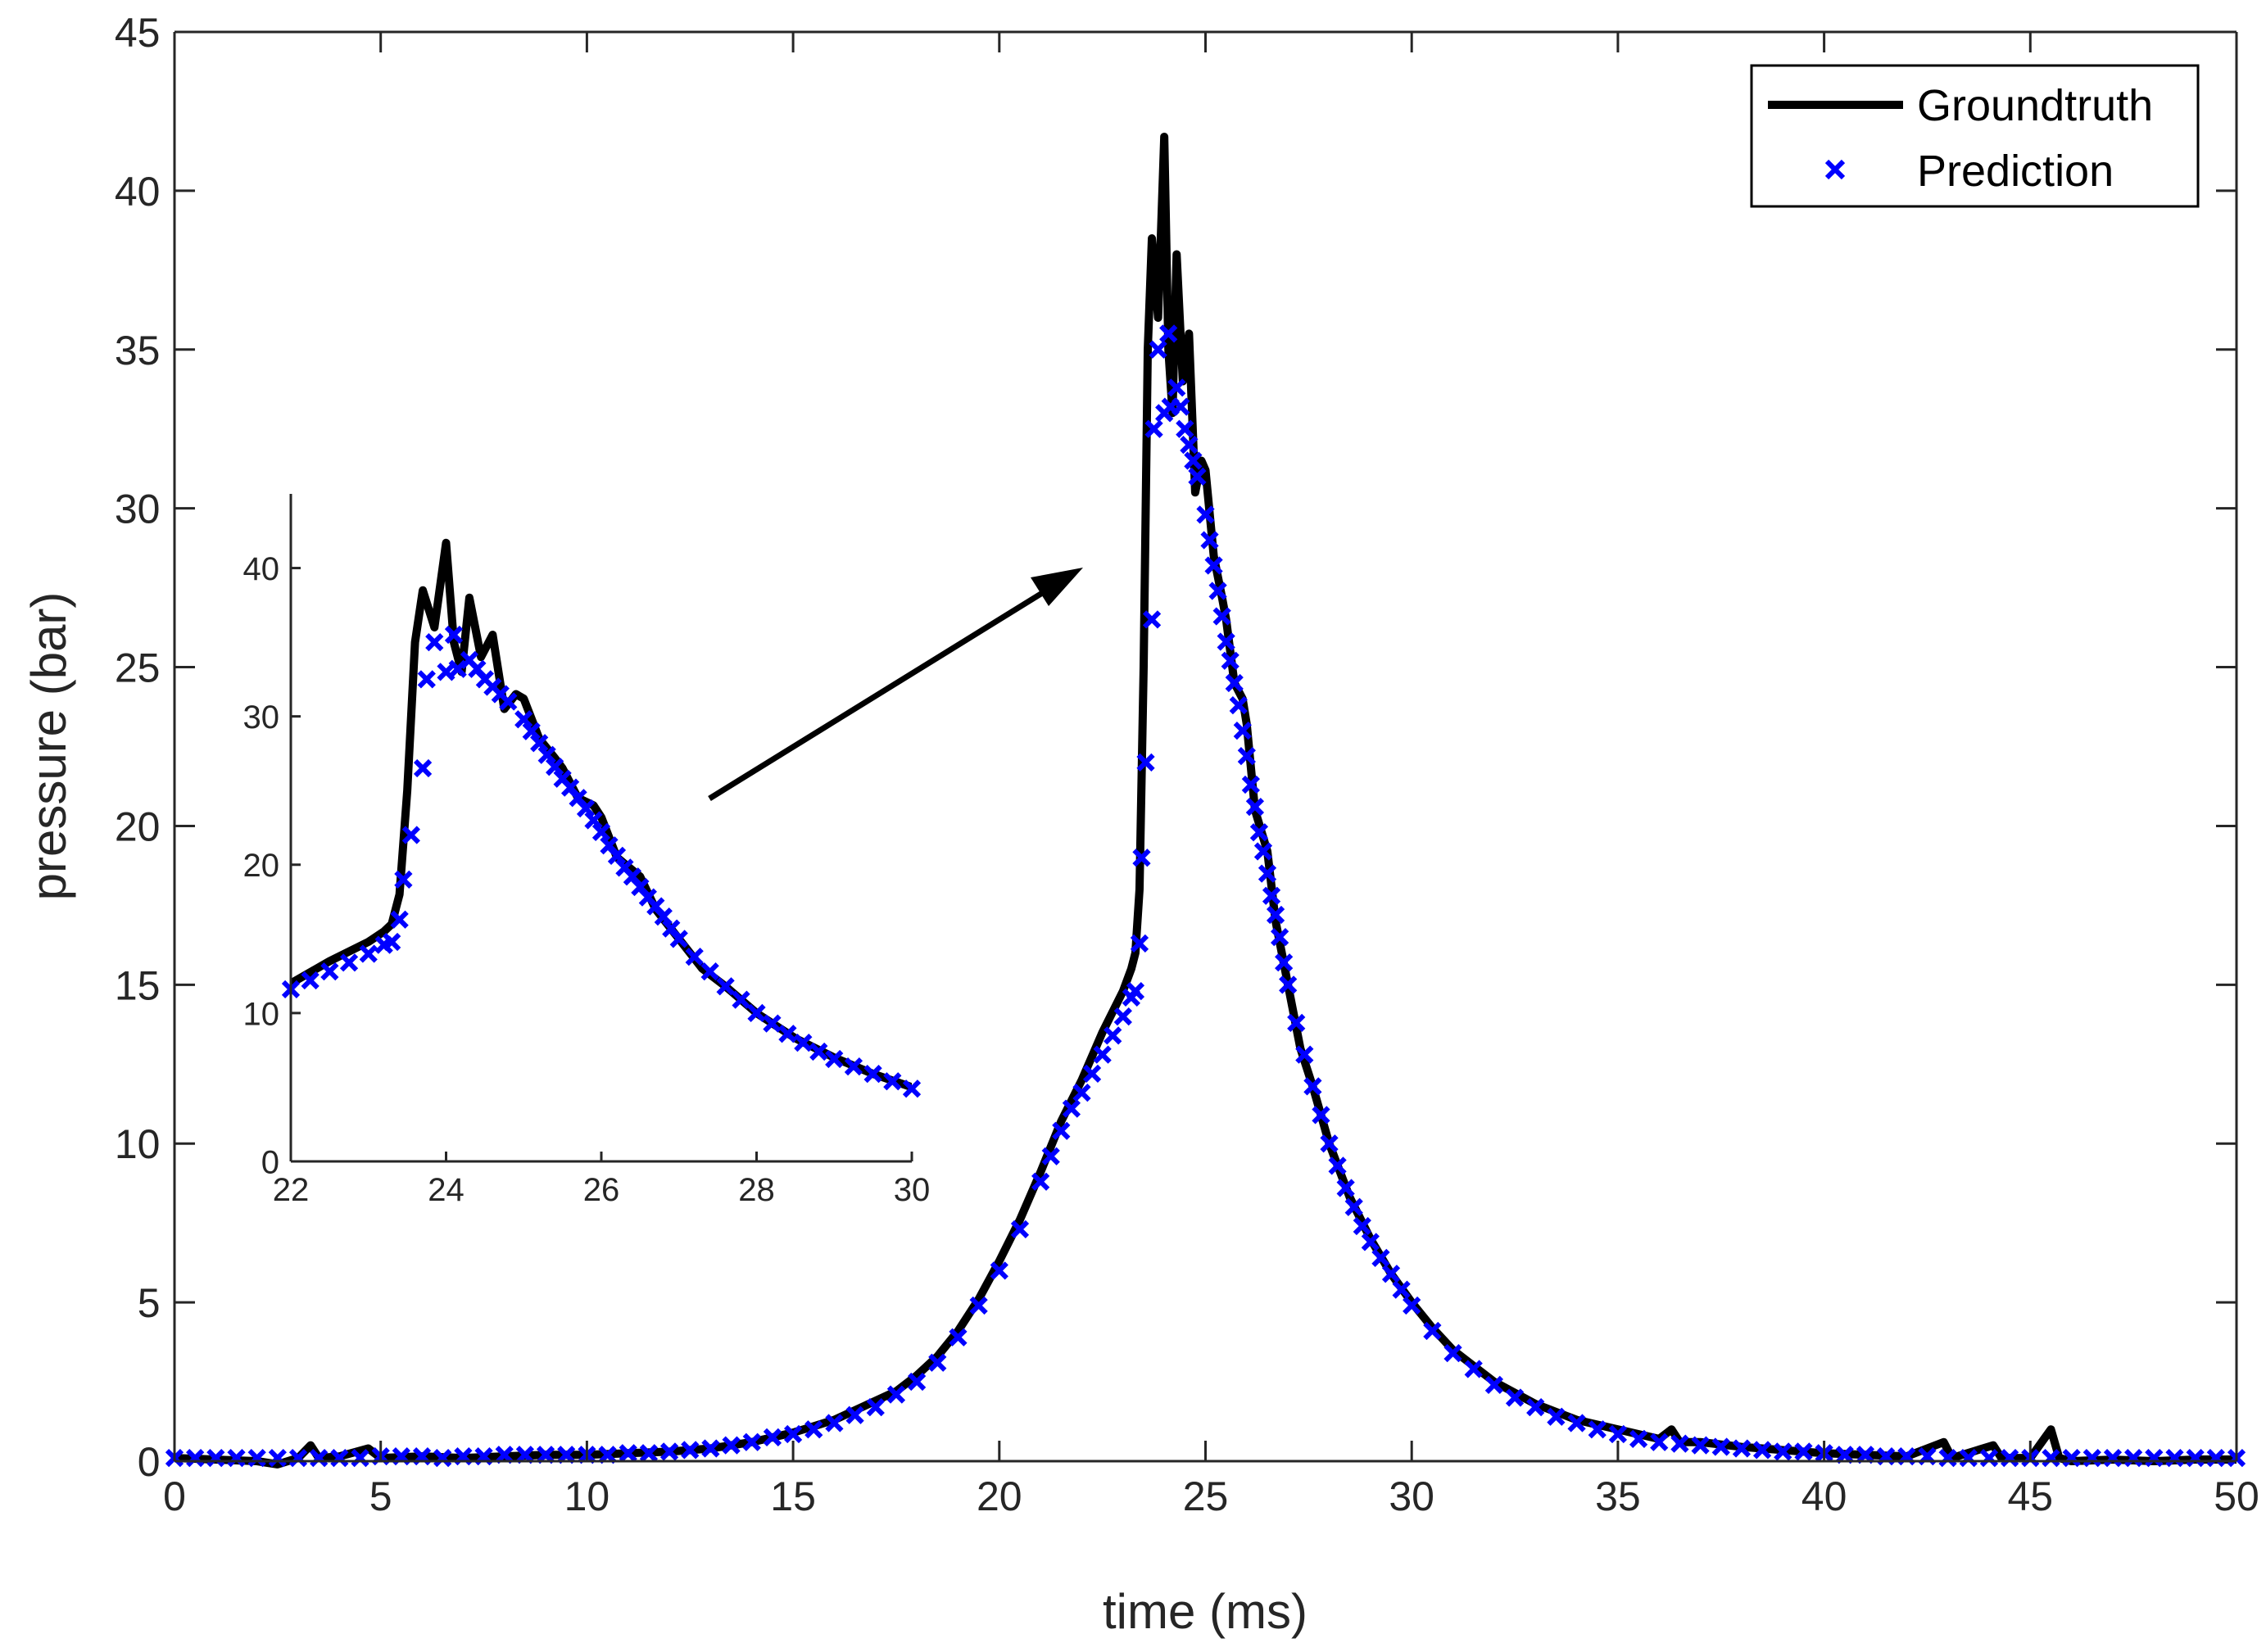  I want to click on legend-prediction-label: Prediction, so click(2015, 171).